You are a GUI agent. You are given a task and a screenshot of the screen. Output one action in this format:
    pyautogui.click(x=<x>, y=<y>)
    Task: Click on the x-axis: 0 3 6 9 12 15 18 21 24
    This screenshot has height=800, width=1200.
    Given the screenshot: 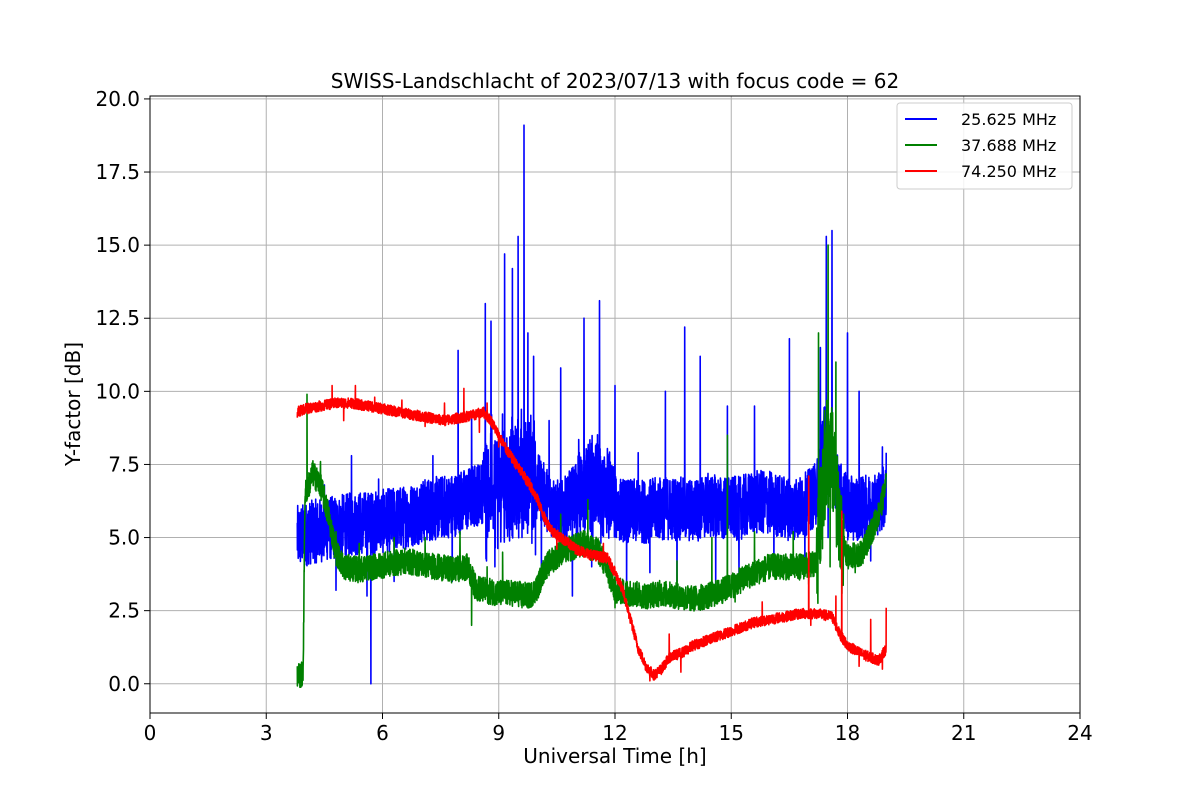 What is the action you would take?
    pyautogui.click(x=618, y=729)
    